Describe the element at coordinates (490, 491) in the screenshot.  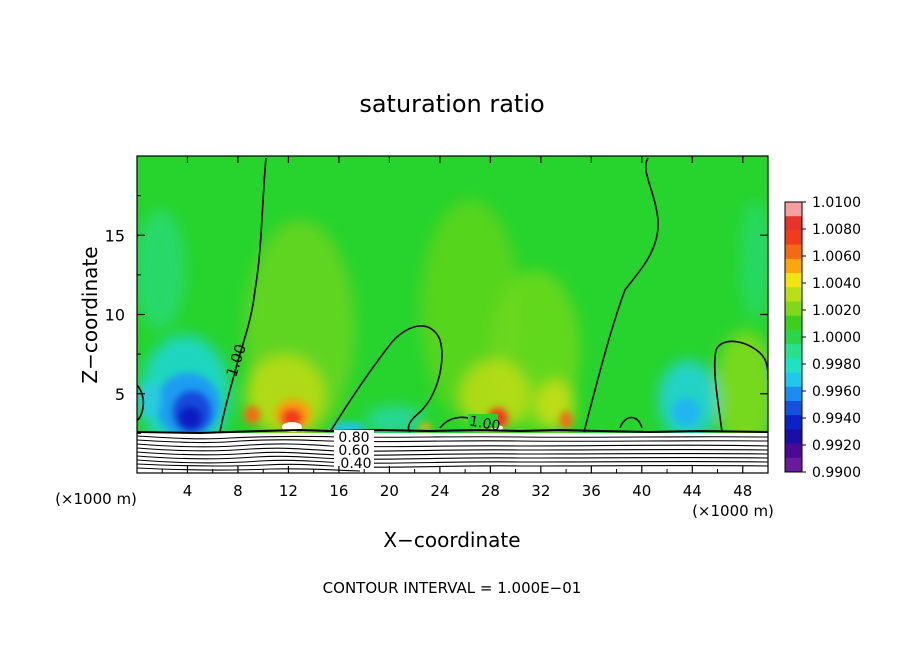
I see `x-tick-label: 28` at that location.